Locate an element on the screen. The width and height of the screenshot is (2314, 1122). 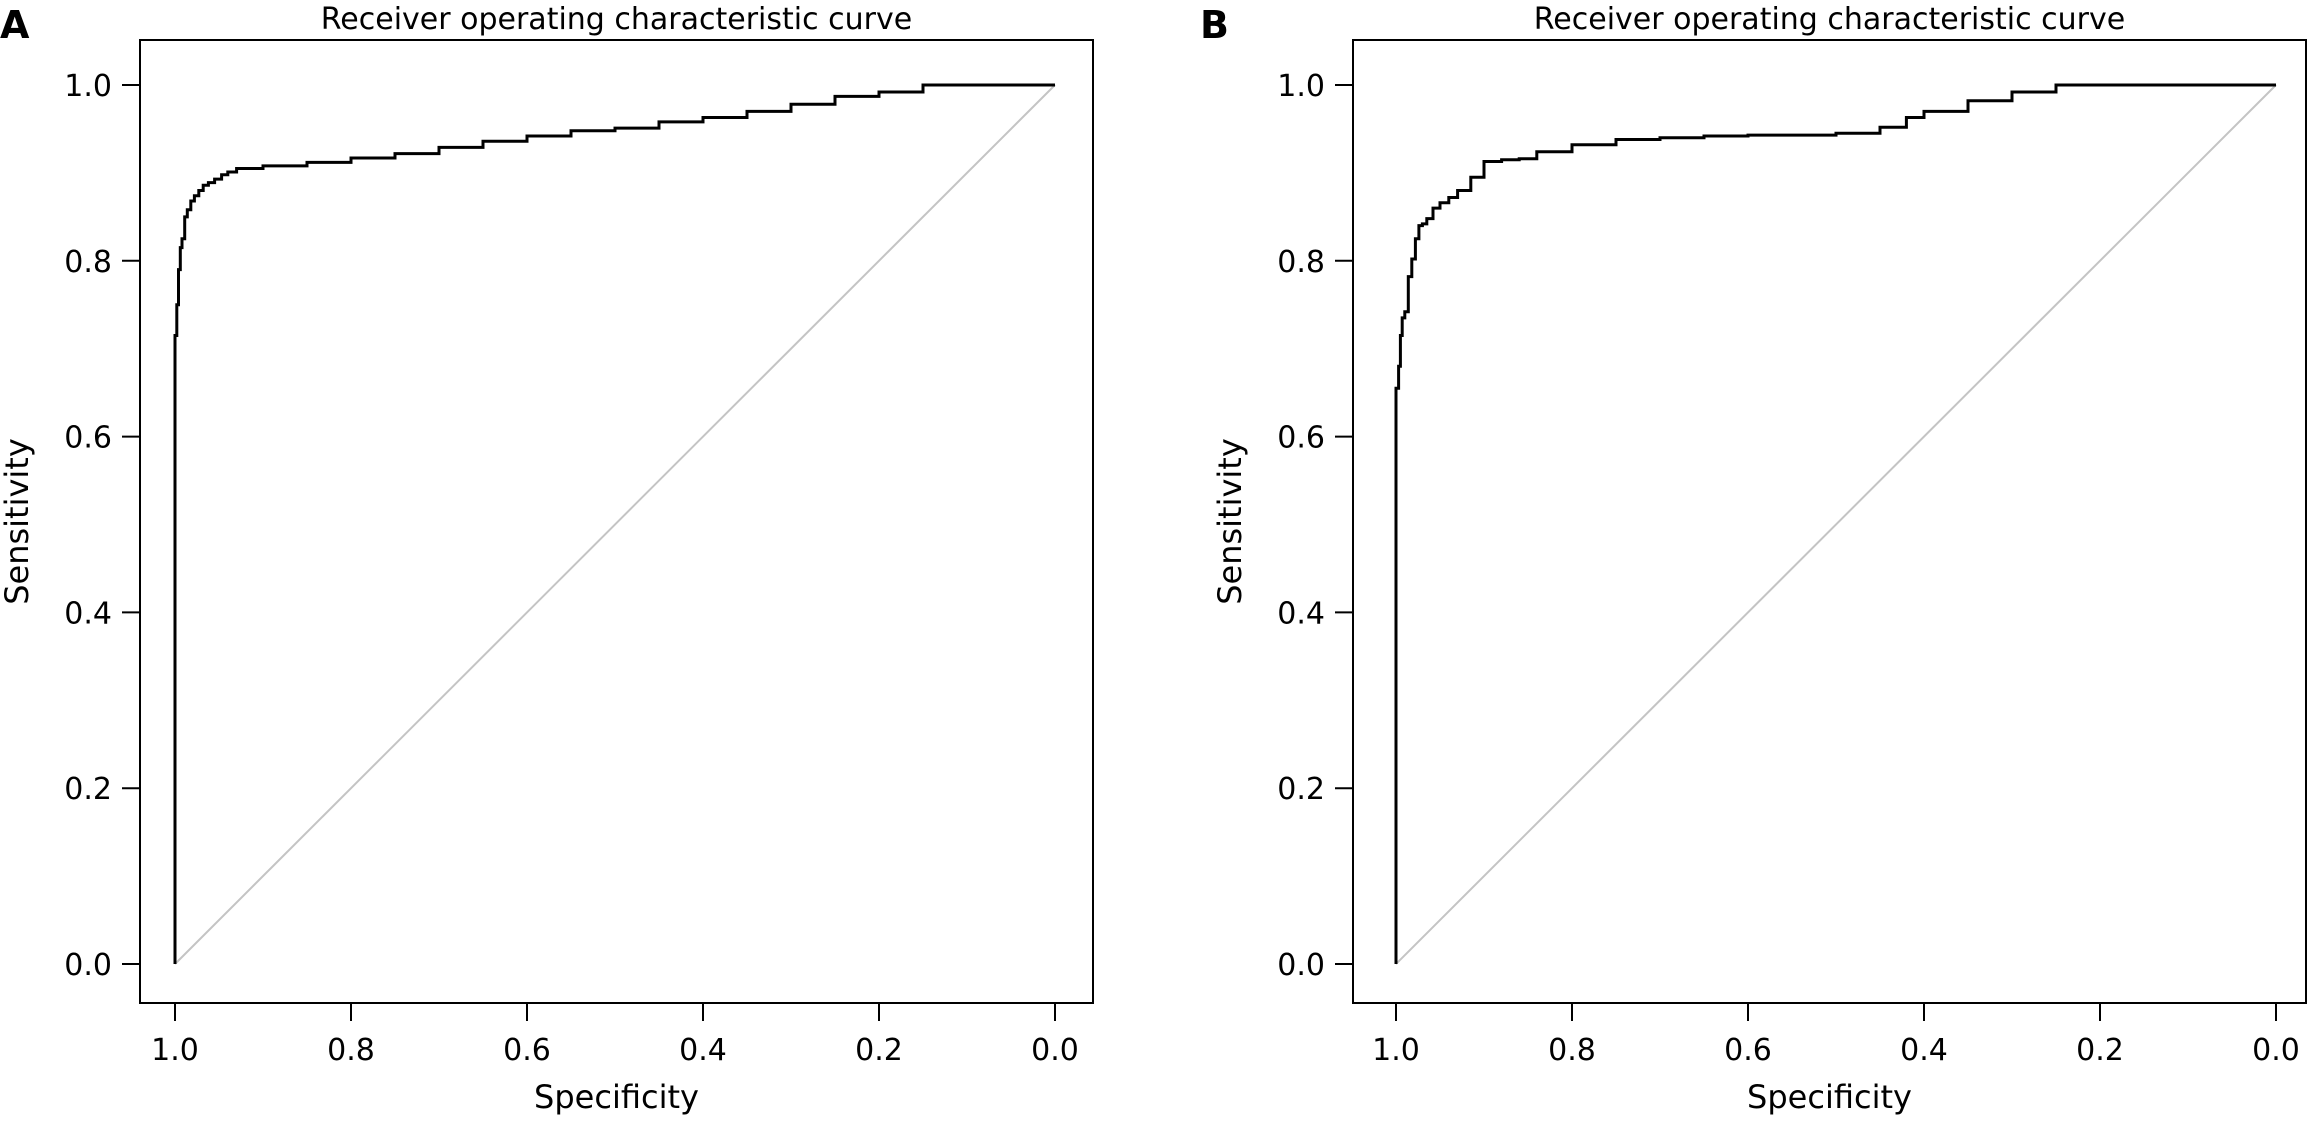
y-tick-label-a: 0.6 is located at coordinates (88, 438).